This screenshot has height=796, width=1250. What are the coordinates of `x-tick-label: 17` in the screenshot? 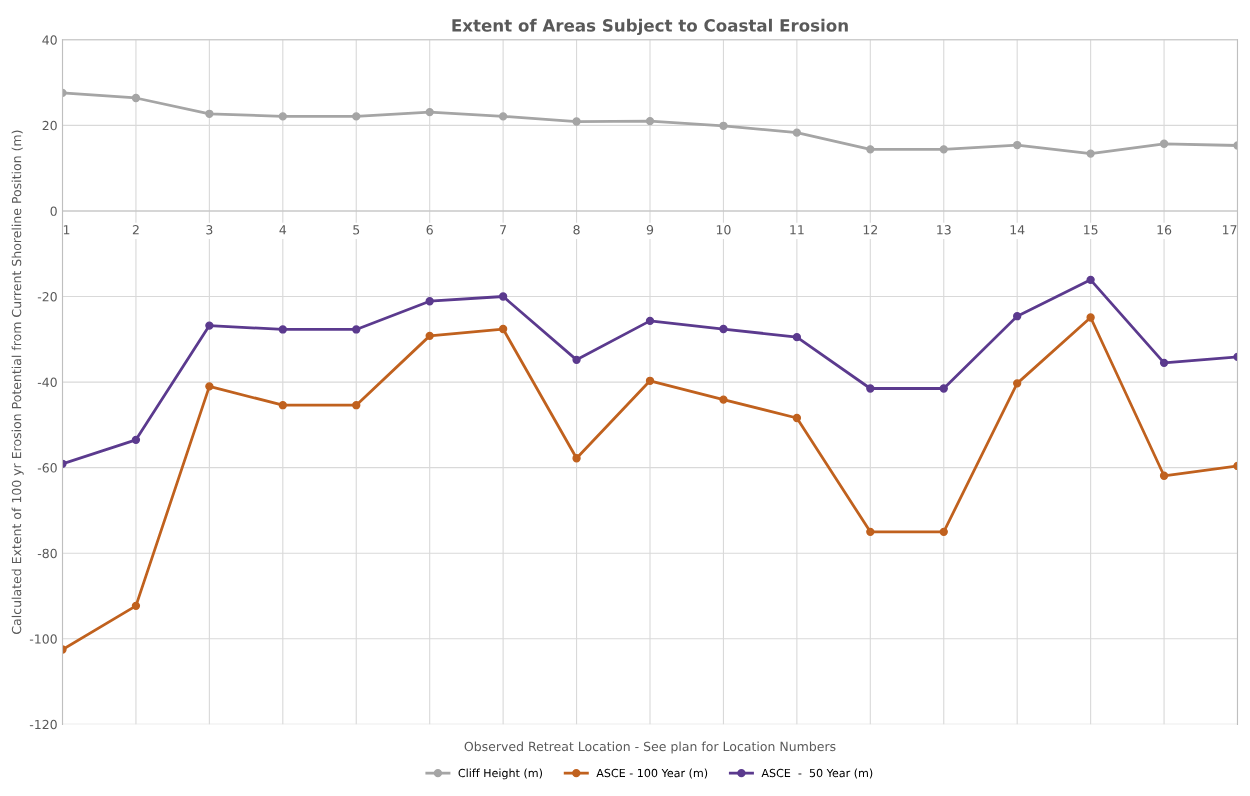 It's located at (1229, 230).